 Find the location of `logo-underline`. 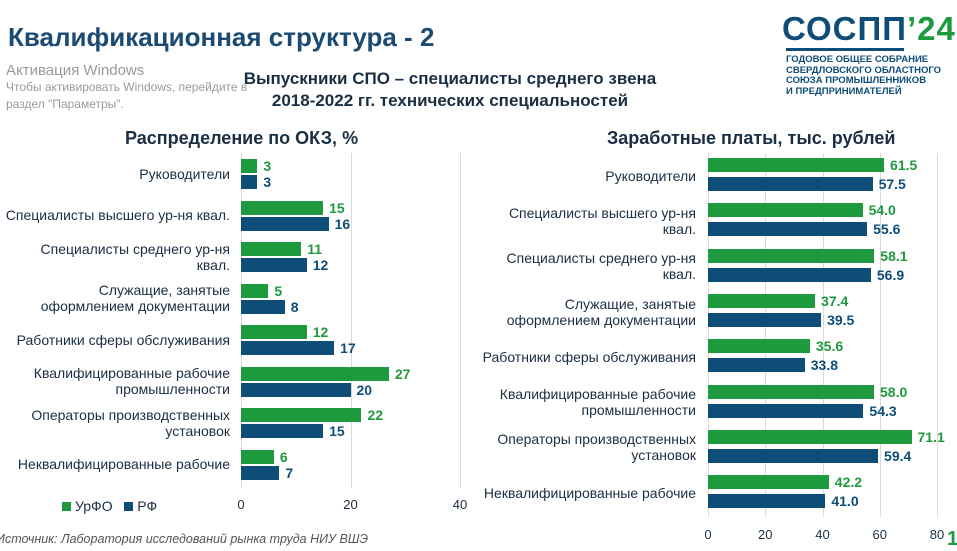

logo-underline is located at coordinates (845, 49).